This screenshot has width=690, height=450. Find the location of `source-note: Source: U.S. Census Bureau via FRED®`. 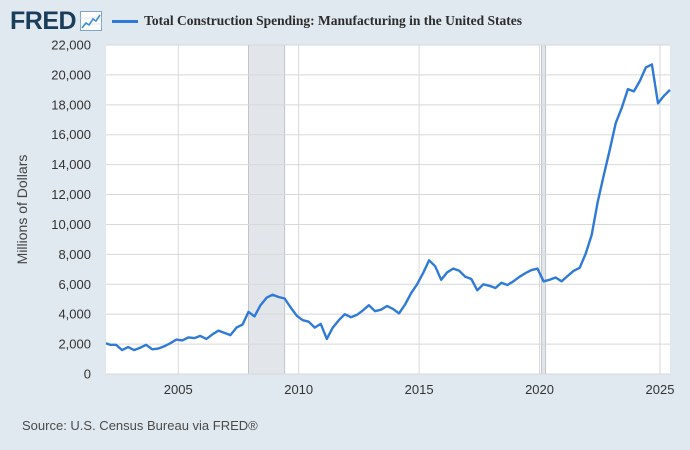

source-note: Source: U.S. Census Bureau via FRED® is located at coordinates (140, 425).